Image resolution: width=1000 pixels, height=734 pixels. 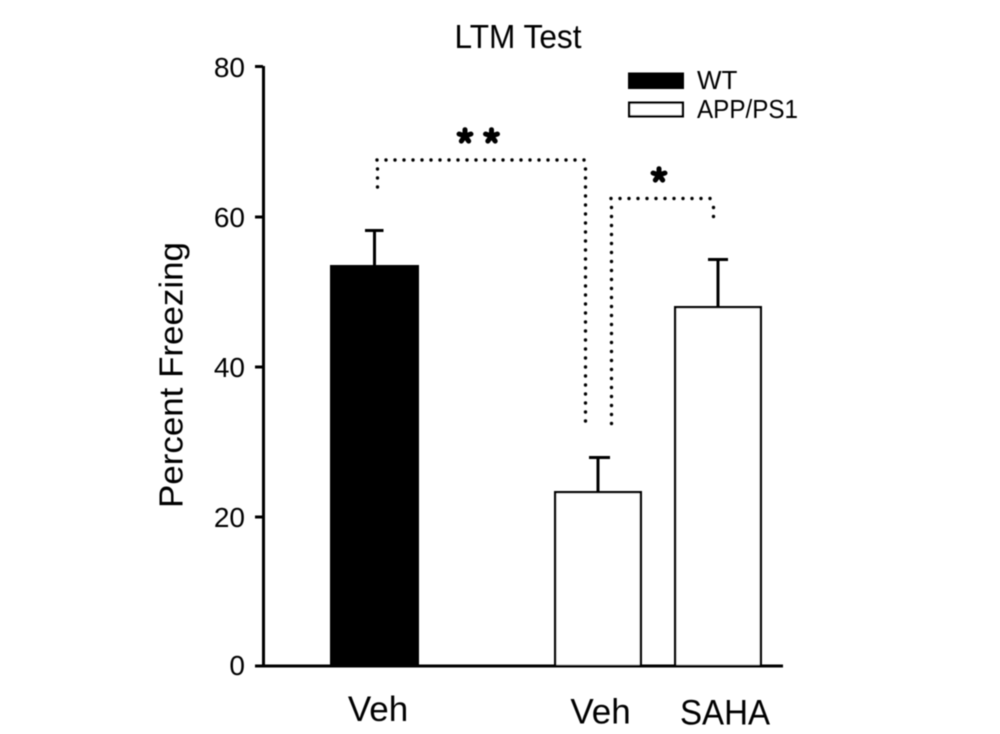 I want to click on svg-text: 20, so click(x=229, y=517).